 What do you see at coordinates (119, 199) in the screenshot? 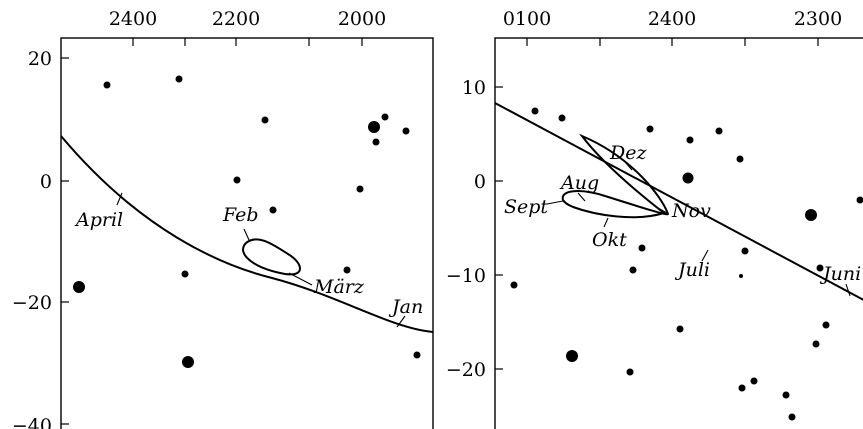
I see `april-leader` at bounding box center [119, 199].